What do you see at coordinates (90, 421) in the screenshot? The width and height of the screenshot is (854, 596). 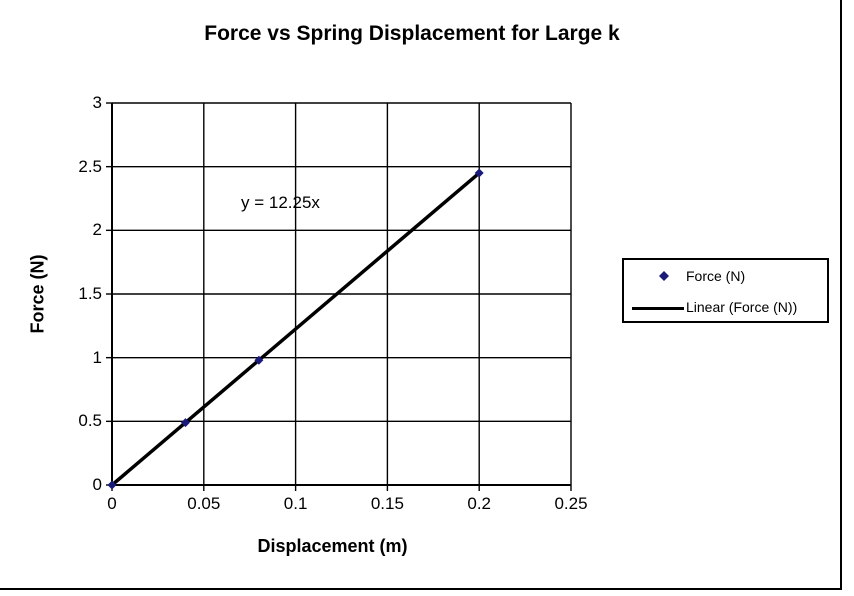 I see `y-tick-label: 0.5` at bounding box center [90, 421].